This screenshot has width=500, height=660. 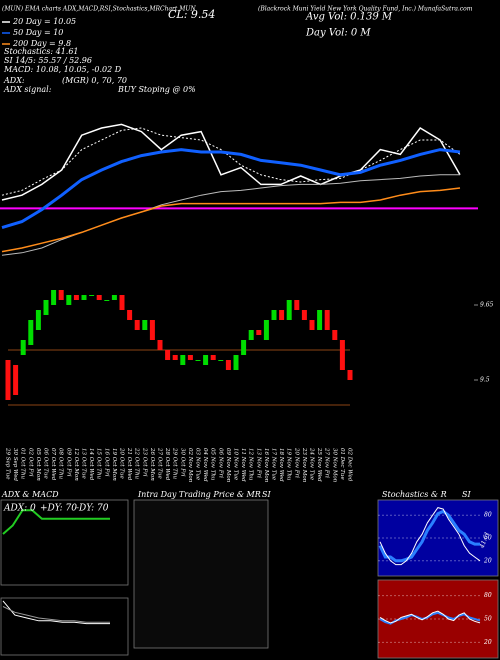 I want to click on x-tick-label: 03 Nov Tue, so click(x=198, y=464).